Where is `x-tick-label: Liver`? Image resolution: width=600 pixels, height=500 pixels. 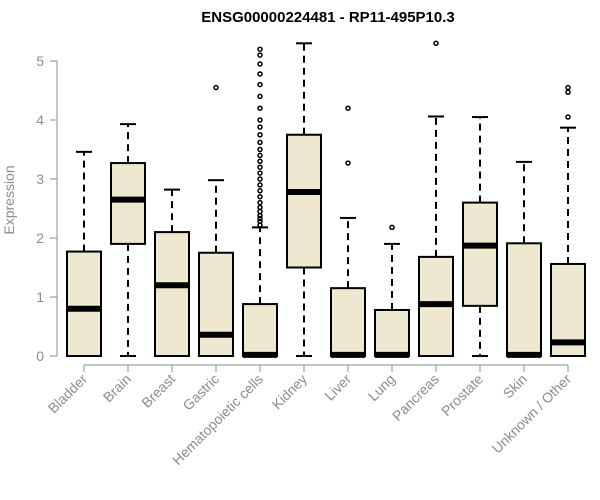 x-tick-label: Liver is located at coordinates (337, 387).